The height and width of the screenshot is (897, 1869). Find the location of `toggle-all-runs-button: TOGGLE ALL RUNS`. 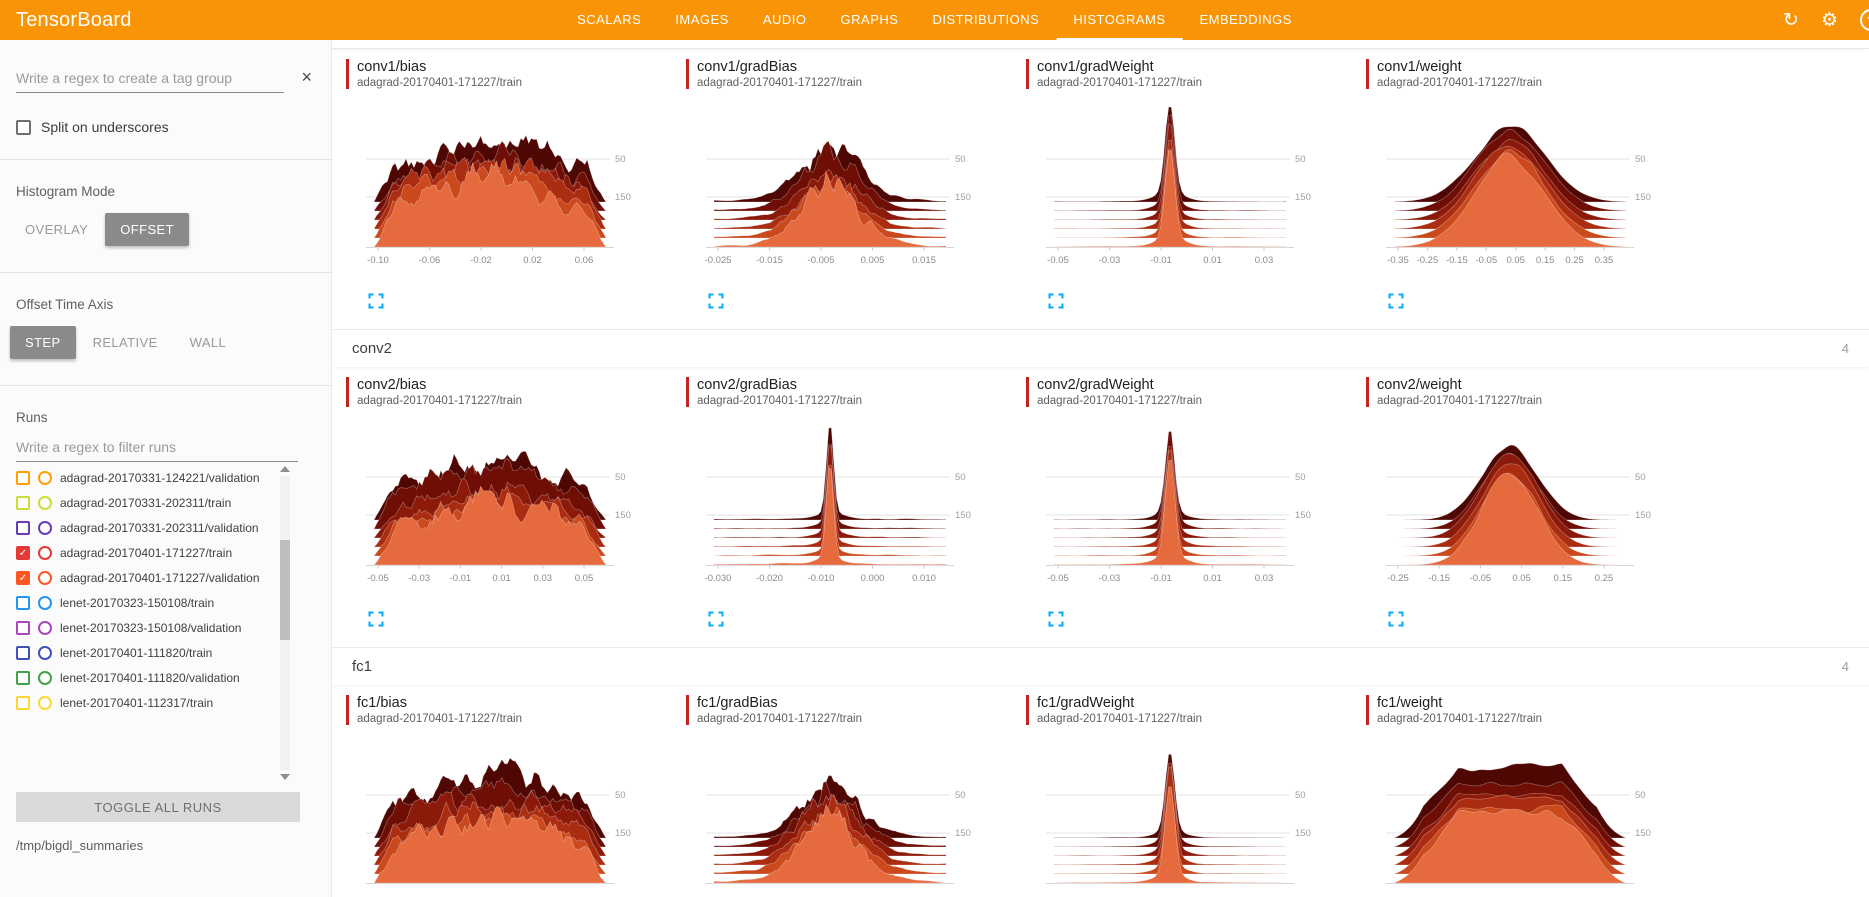

toggle-all-runs-button: TOGGLE ALL RUNS is located at coordinates (158, 807).